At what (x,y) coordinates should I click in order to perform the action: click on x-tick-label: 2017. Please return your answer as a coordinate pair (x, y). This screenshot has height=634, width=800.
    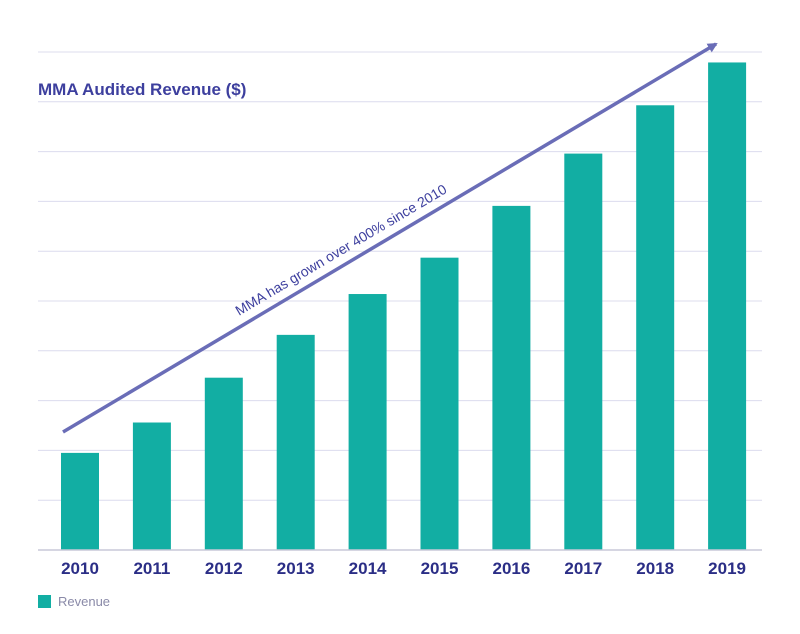
    Looking at the image, I should click on (583, 568).